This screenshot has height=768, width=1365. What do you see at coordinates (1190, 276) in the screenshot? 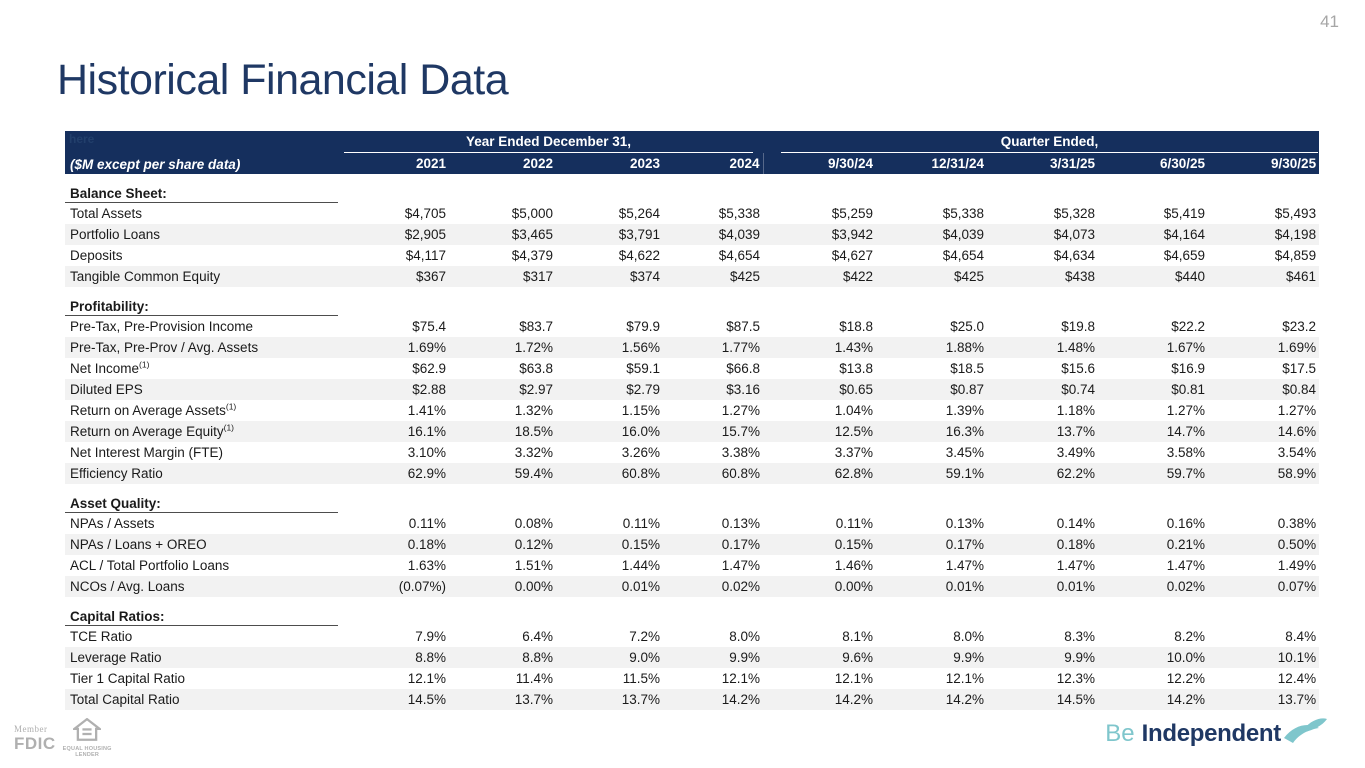
I see `cell-value: $440` at bounding box center [1190, 276].